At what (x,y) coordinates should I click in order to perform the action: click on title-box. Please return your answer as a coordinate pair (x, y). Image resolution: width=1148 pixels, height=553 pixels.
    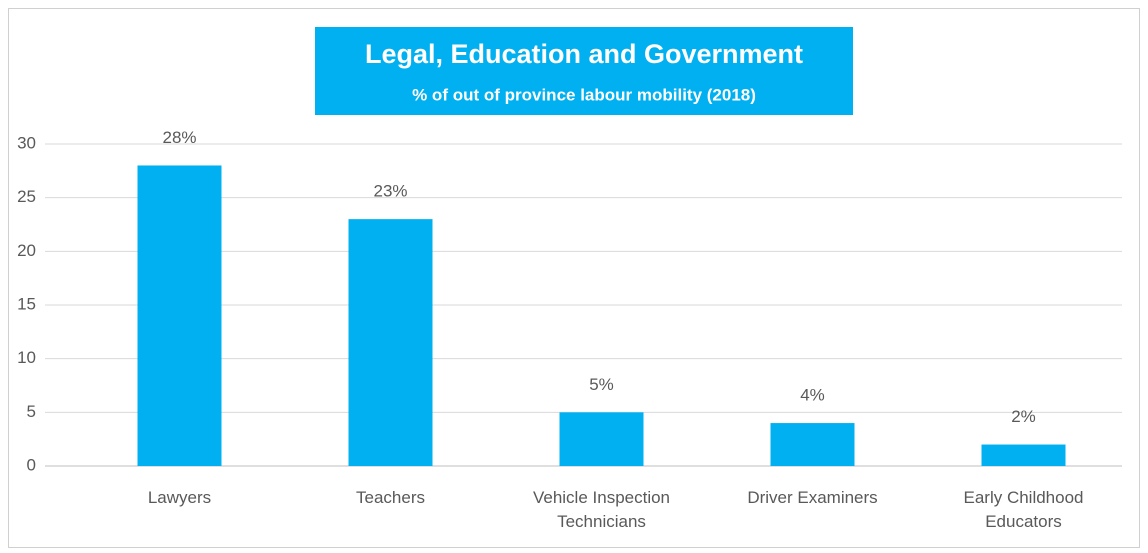
    Looking at the image, I should click on (584, 71).